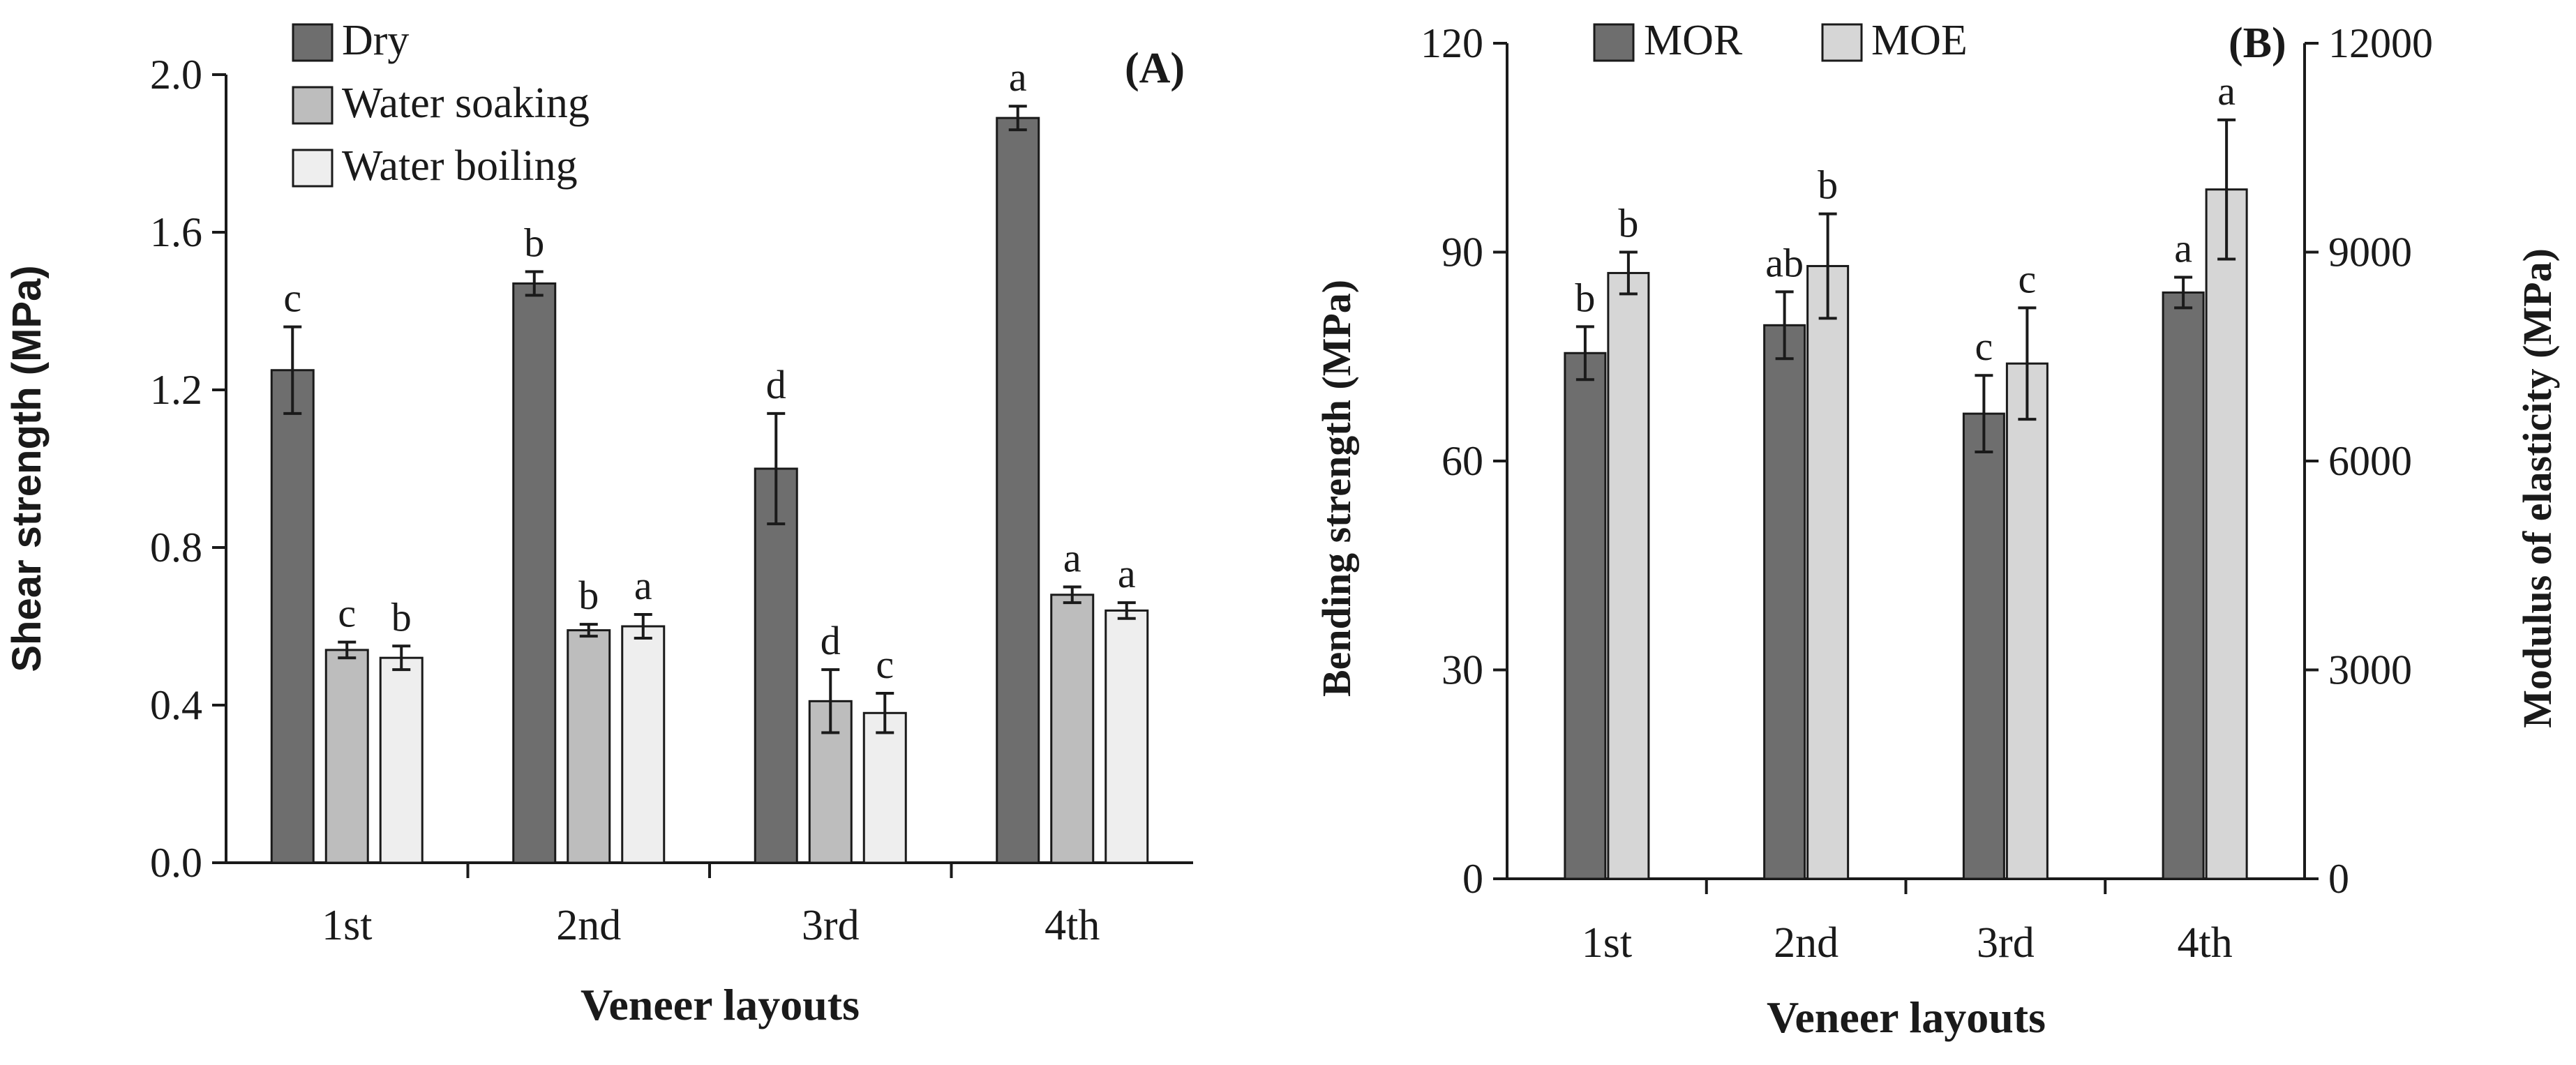 The height and width of the screenshot is (1065, 2576). Describe the element at coordinates (1585, 616) in the screenshot. I see `bar-mor-1st` at that location.